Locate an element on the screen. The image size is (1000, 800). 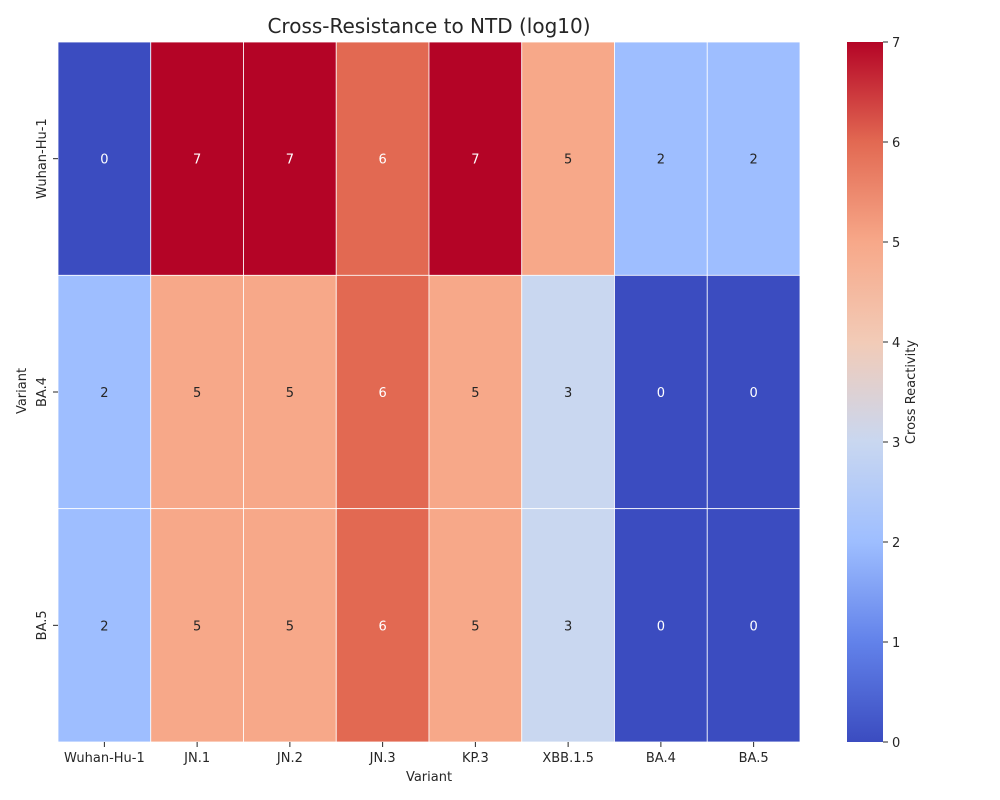
x-tick-label: XBB.1.5 is located at coordinates (568, 758).